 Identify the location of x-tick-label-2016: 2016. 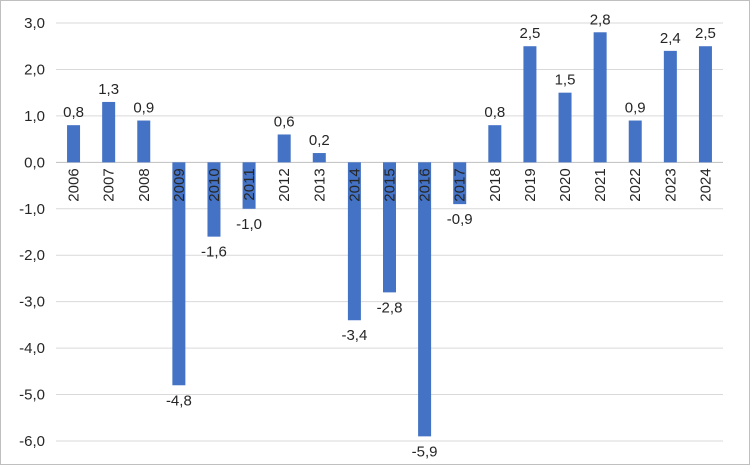
(425, 184).